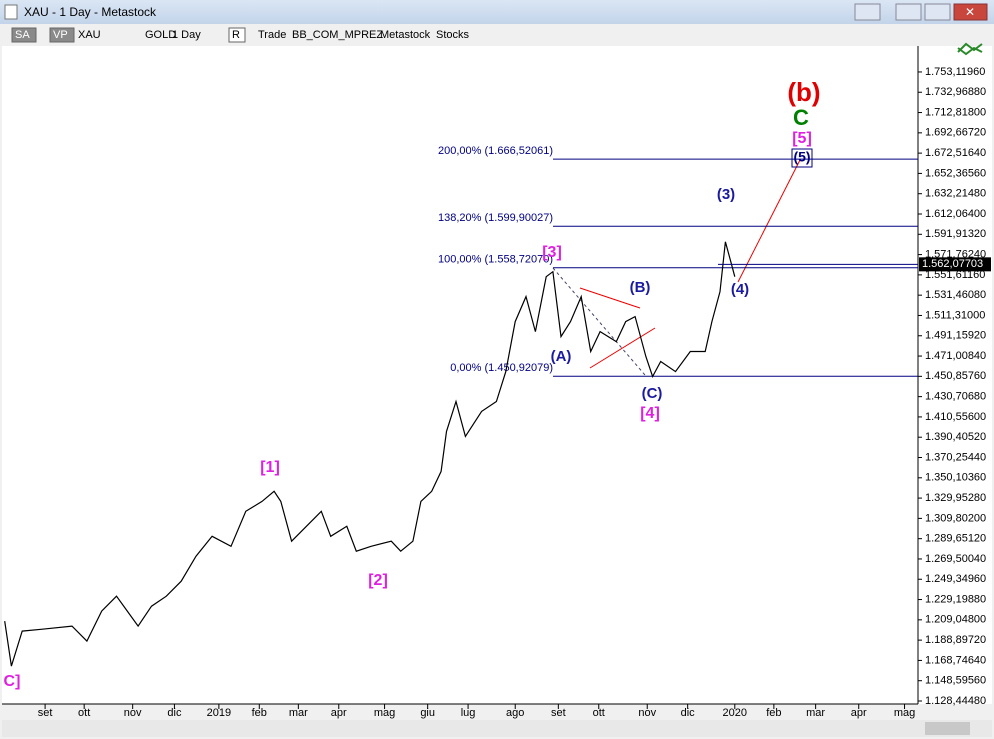 The image size is (994, 739). What do you see at coordinates (970, 49) in the screenshot?
I see `chart-icon` at bounding box center [970, 49].